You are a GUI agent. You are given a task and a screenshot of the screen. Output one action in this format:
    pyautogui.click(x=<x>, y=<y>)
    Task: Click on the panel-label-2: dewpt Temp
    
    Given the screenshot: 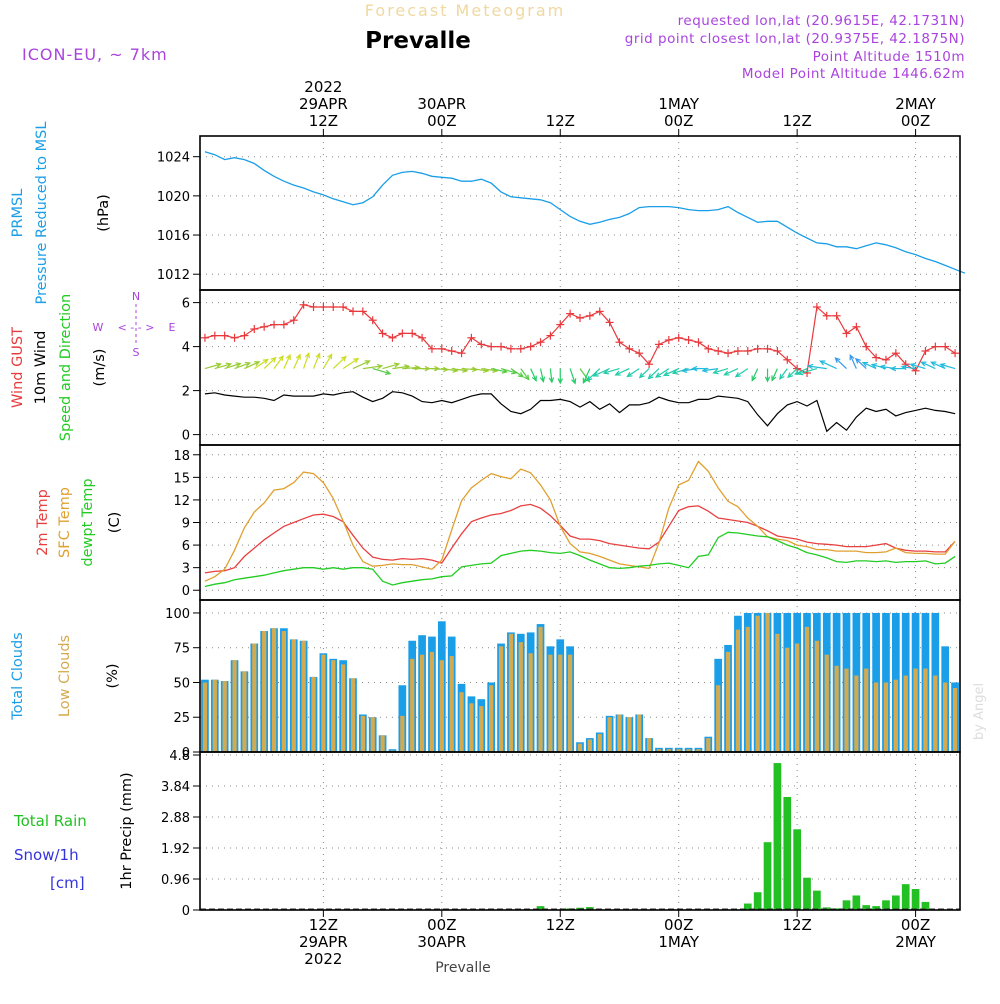 What is the action you would take?
    pyautogui.click(x=88, y=522)
    